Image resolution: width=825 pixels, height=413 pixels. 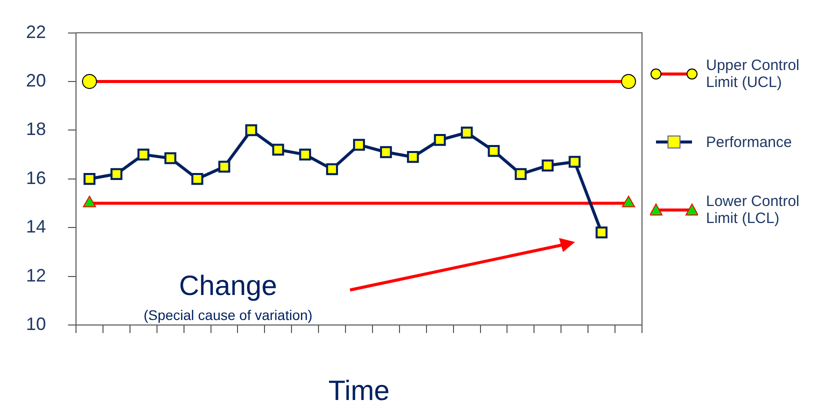 I want to click on y-tick-label: 22, so click(x=36, y=32).